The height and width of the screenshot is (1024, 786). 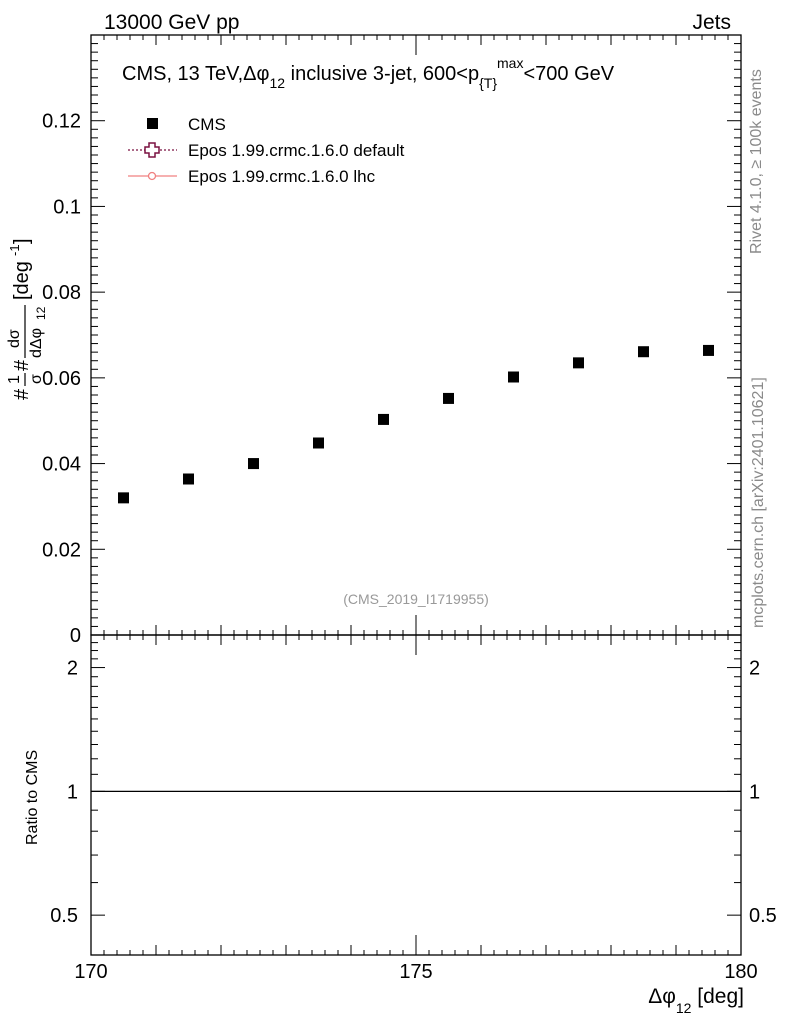 I want to click on ratio-tick-label-left: 2, so click(x=72, y=669).